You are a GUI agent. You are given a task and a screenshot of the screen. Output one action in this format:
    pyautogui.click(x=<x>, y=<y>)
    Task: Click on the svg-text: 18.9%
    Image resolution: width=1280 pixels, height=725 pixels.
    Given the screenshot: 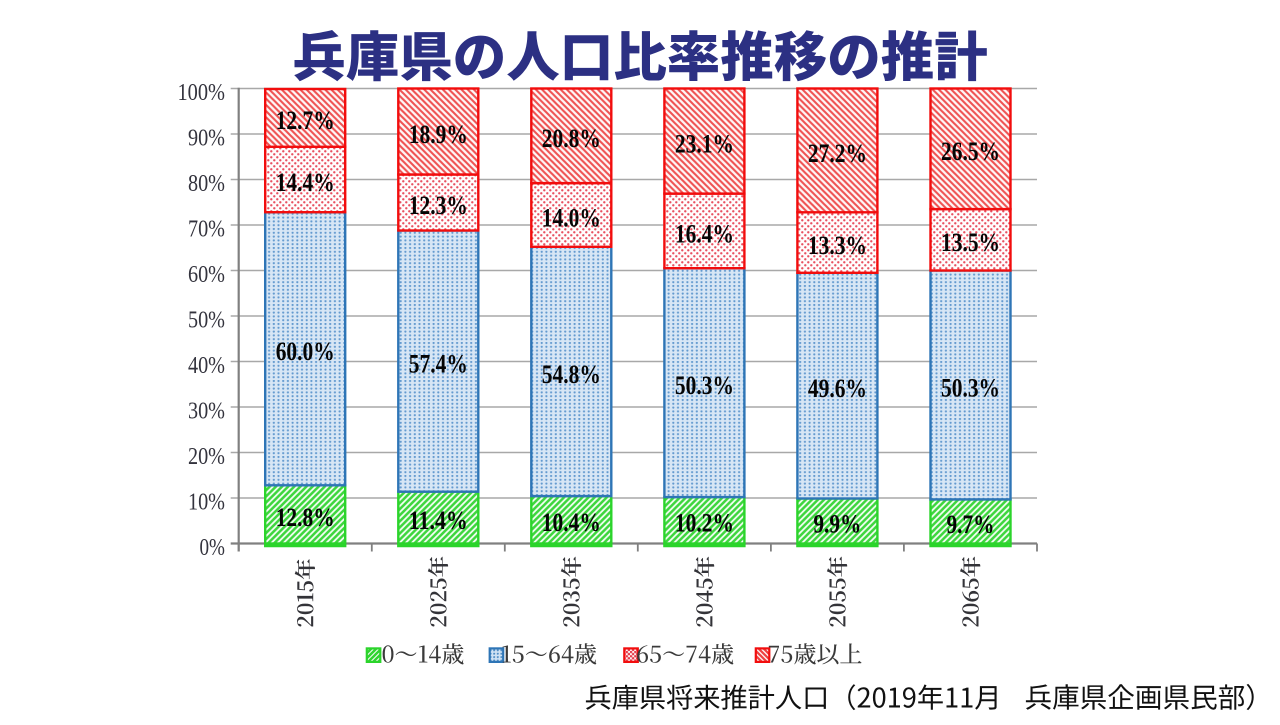 What is the action you would take?
    pyautogui.click(x=438, y=134)
    